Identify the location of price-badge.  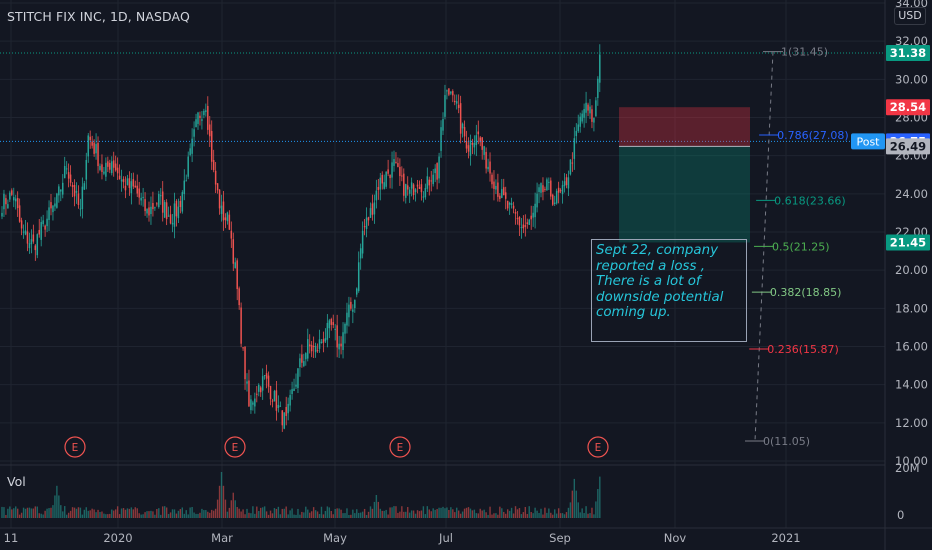
(908, 242).